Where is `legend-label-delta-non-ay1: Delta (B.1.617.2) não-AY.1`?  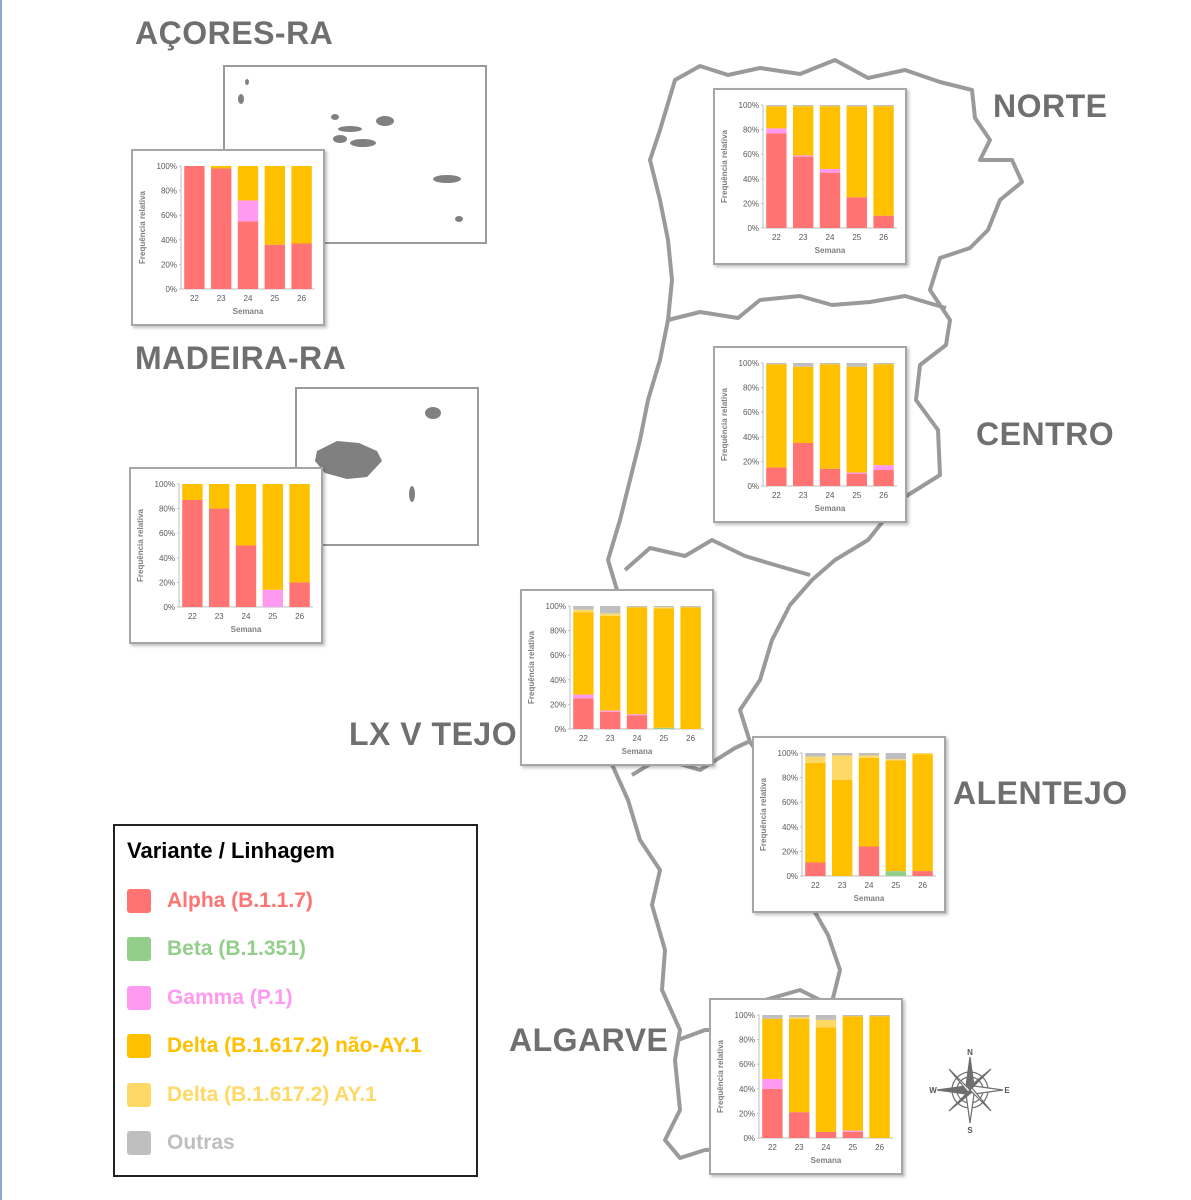 legend-label-delta-non-ay1: Delta (B.1.617.2) não-AY.1 is located at coordinates (294, 1045).